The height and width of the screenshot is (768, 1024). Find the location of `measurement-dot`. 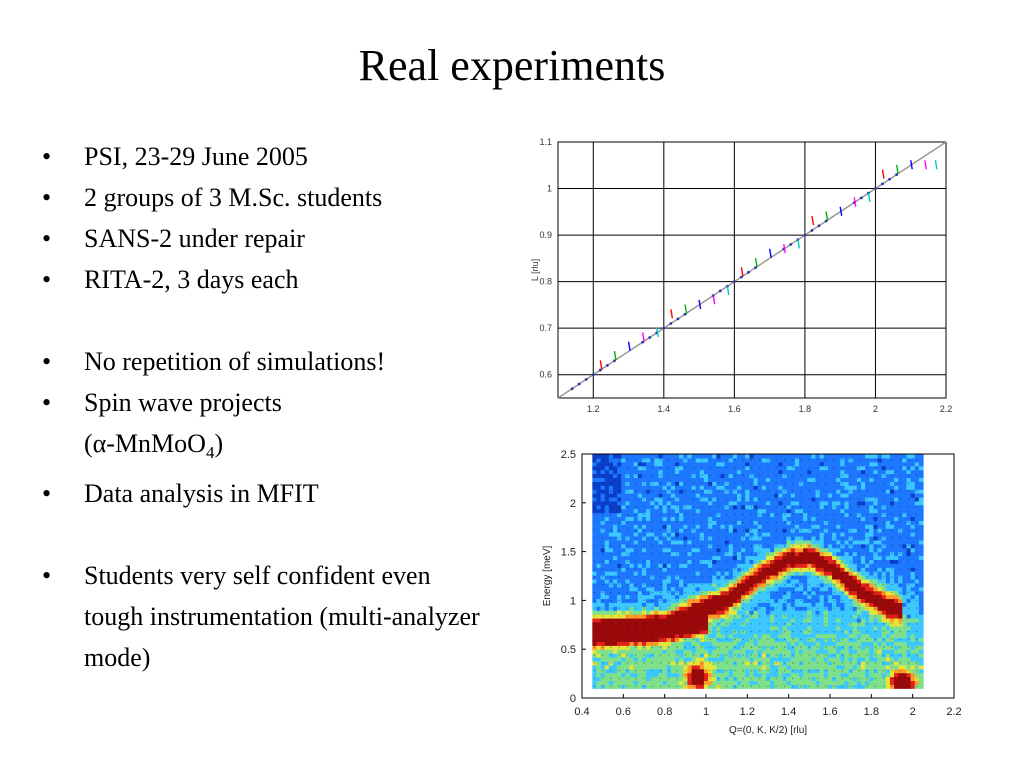

measurement-dot is located at coordinates (594, 569).